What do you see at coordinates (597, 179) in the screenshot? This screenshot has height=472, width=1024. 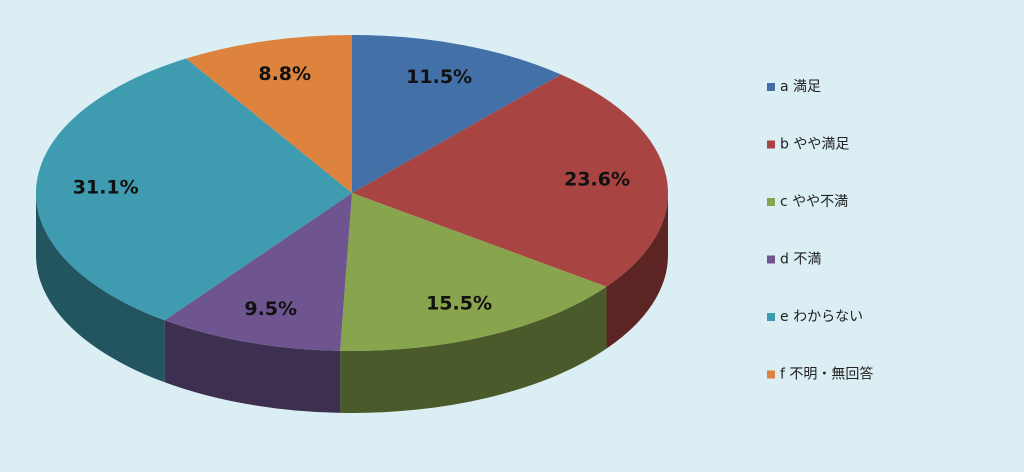 I see `value-label: 23.6%` at bounding box center [597, 179].